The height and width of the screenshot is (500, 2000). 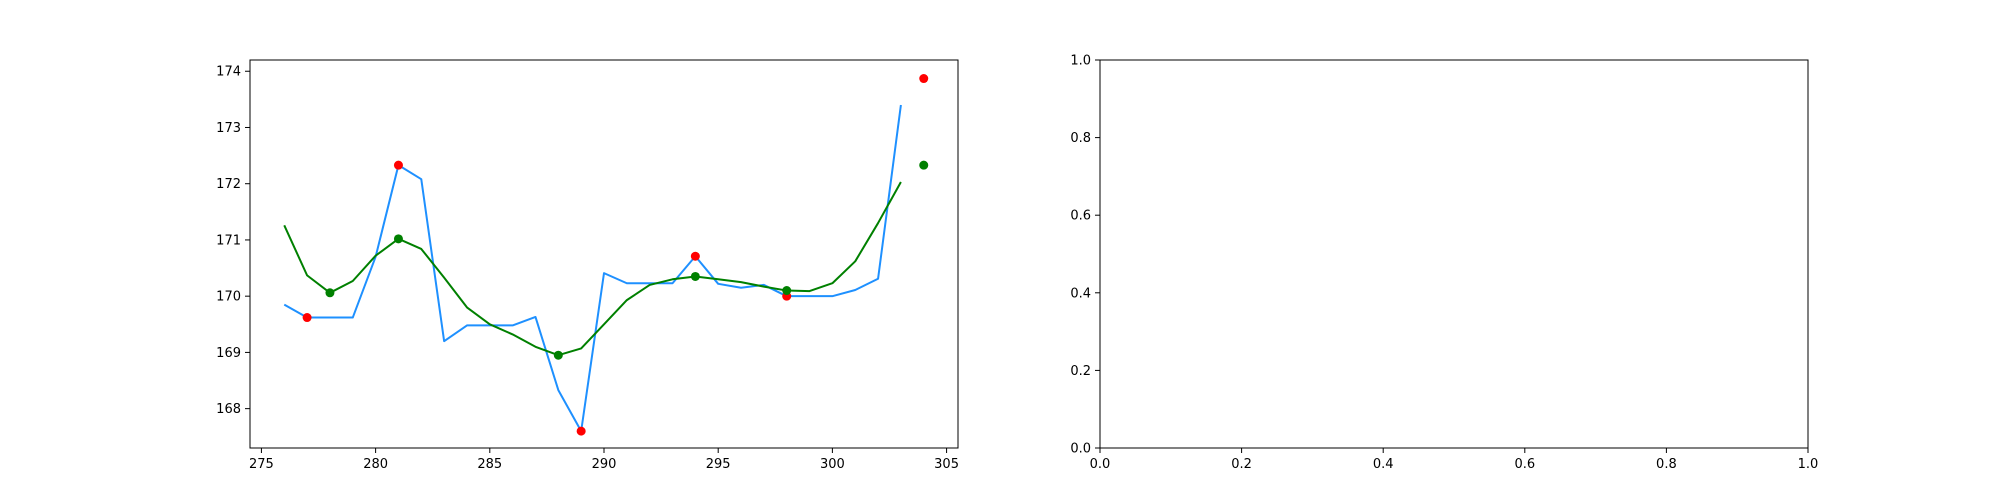 I want to click on x-tick-label: 295, so click(x=718, y=464).